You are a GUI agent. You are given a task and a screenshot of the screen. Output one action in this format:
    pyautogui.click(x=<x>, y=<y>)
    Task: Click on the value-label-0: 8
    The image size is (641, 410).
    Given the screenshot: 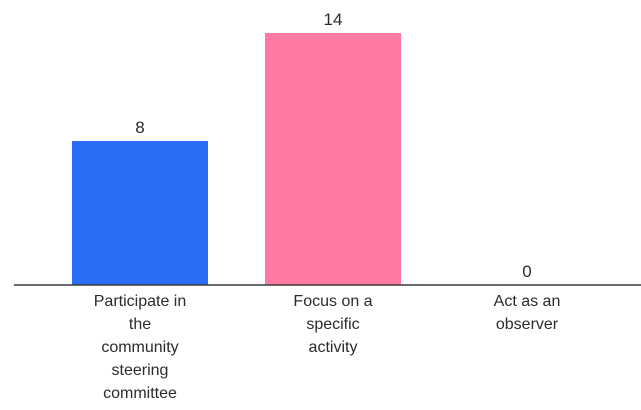 What is the action you would take?
    pyautogui.click(x=139, y=127)
    